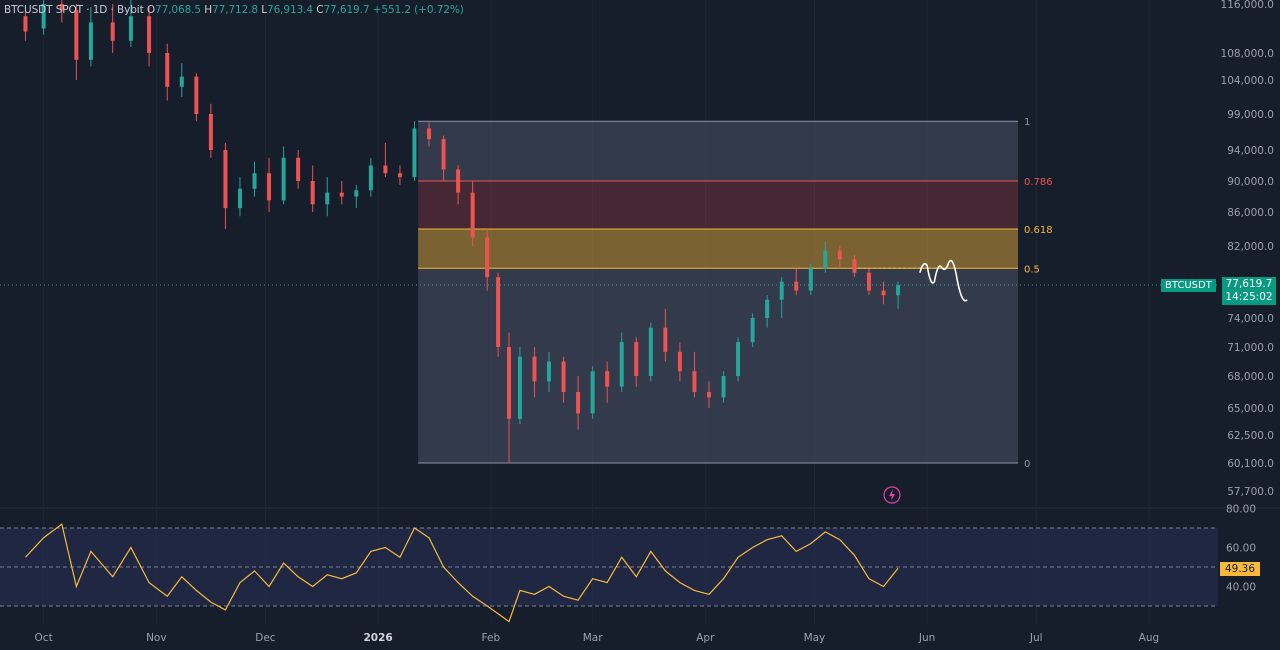 Image resolution: width=1280 pixels, height=650 pixels. I want to click on price-axis-label: 74,000.0, so click(1250, 319).